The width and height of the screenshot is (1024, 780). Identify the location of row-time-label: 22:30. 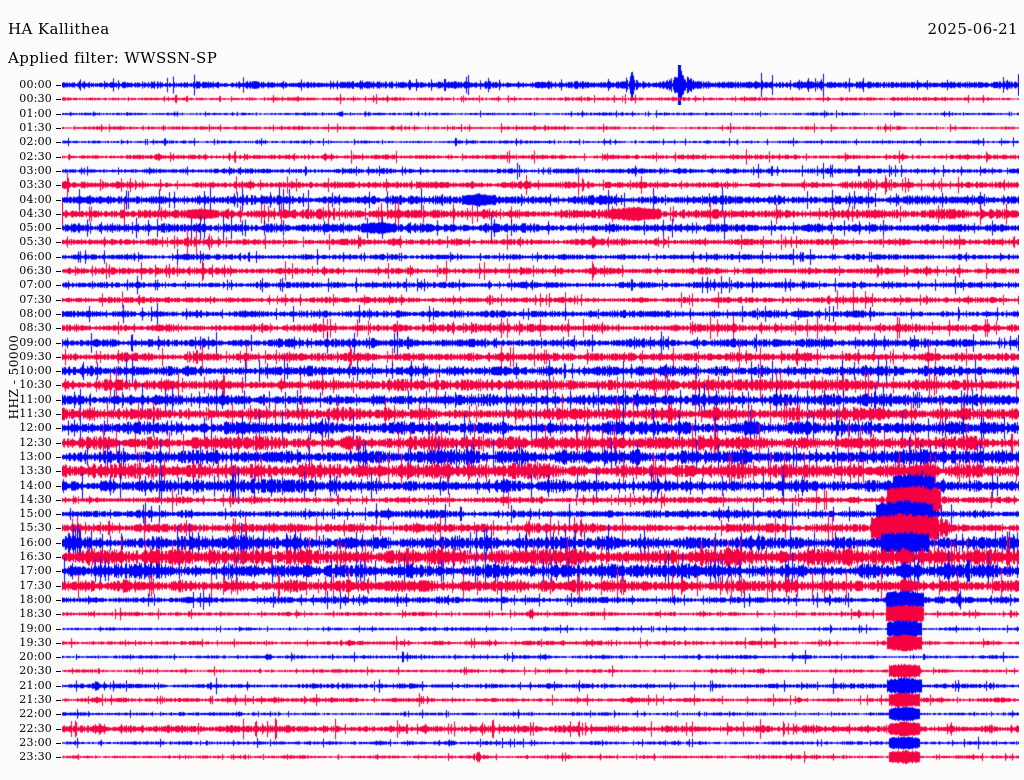
(35, 728).